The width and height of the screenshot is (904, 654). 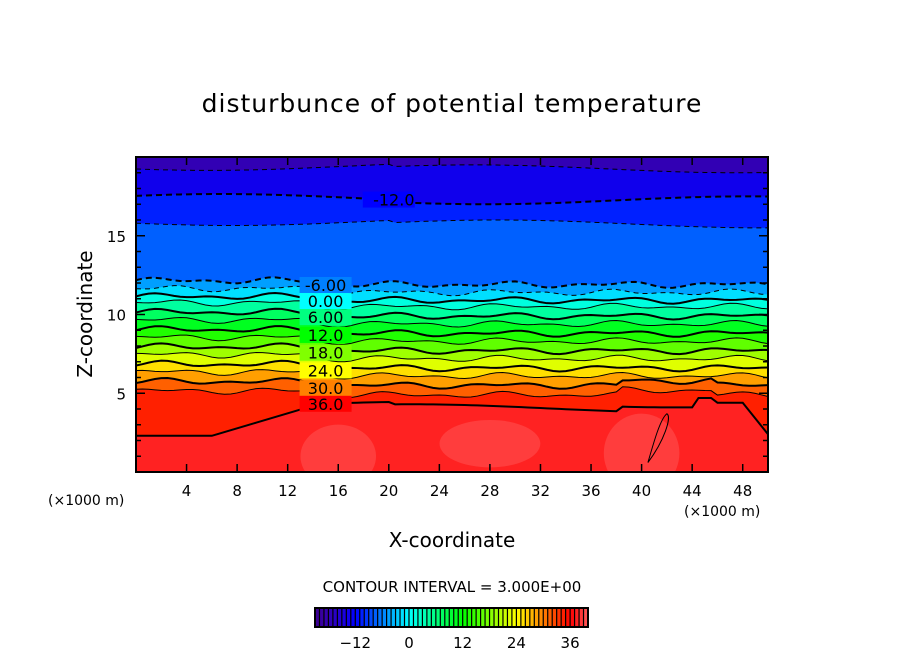 I want to click on contour-label: 0.00, so click(x=326, y=301).